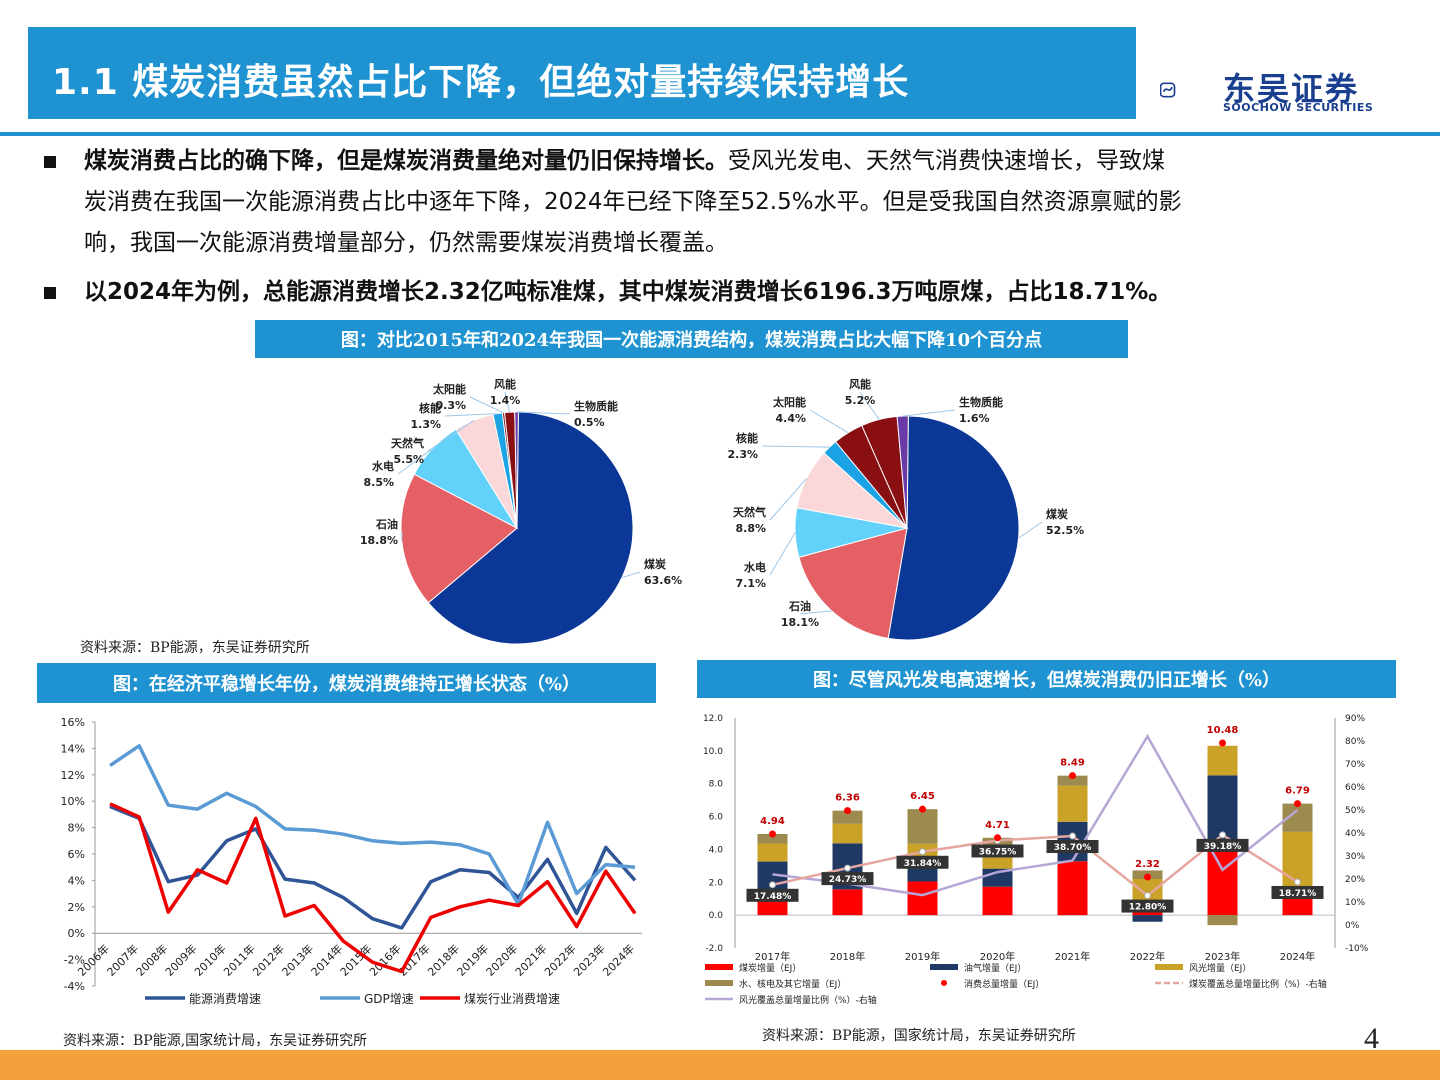  What do you see at coordinates (714, 949) in the screenshot?
I see `y-tick-label: -2.0` at bounding box center [714, 949].